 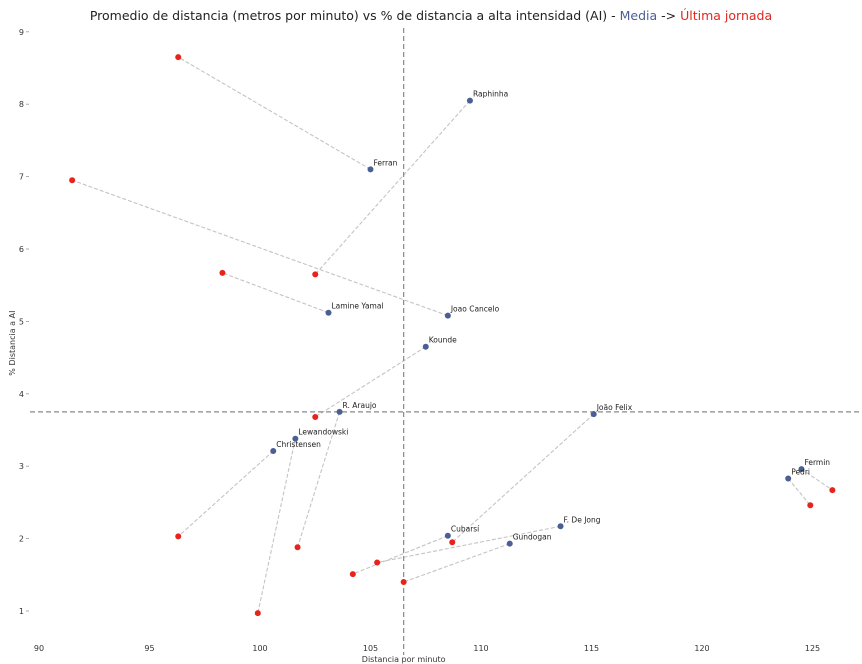 What do you see at coordinates (593, 414) in the screenshot?
I see `media-point-joao-felix` at bounding box center [593, 414].